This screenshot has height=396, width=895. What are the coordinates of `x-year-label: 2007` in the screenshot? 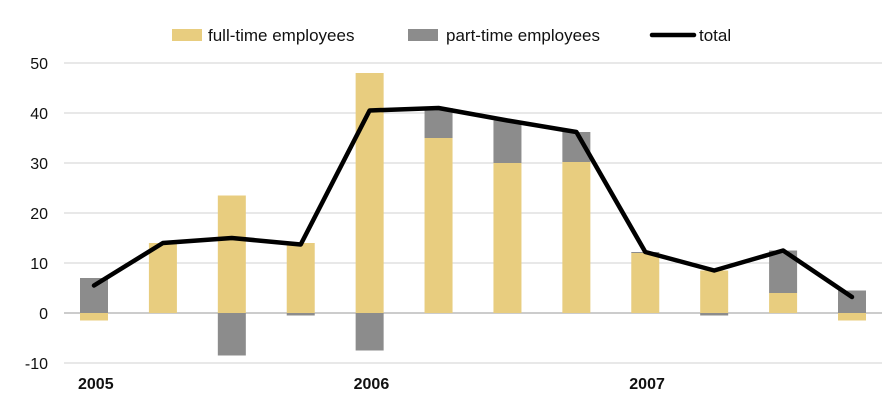 It's located at (647, 384).